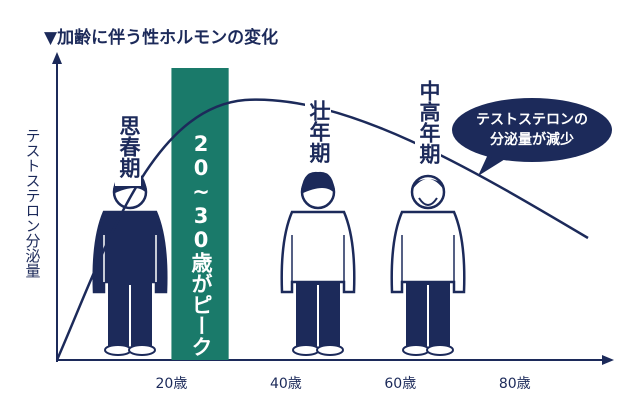  What do you see at coordinates (429, 122) in the screenshot?
I see `stage-label: 中高年期` at bounding box center [429, 122].